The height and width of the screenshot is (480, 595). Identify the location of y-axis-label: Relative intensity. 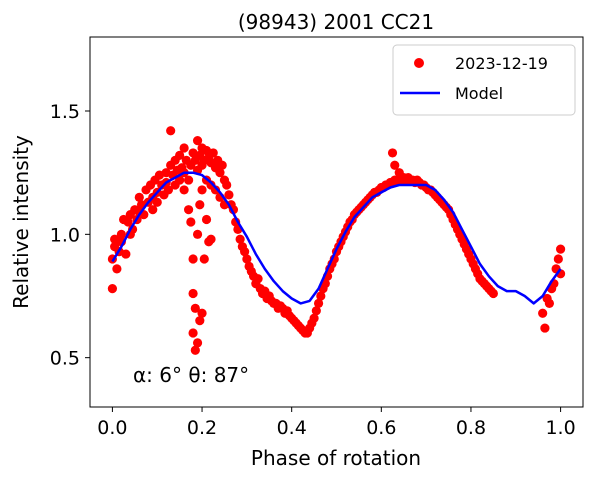
(21, 222).